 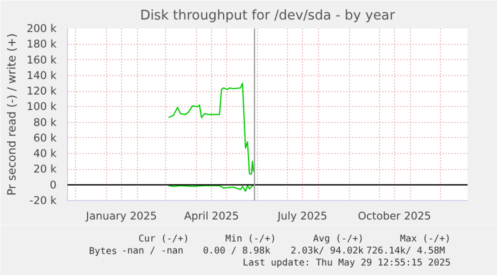 I want to click on y-tick-label: 40 k, so click(x=45, y=153).